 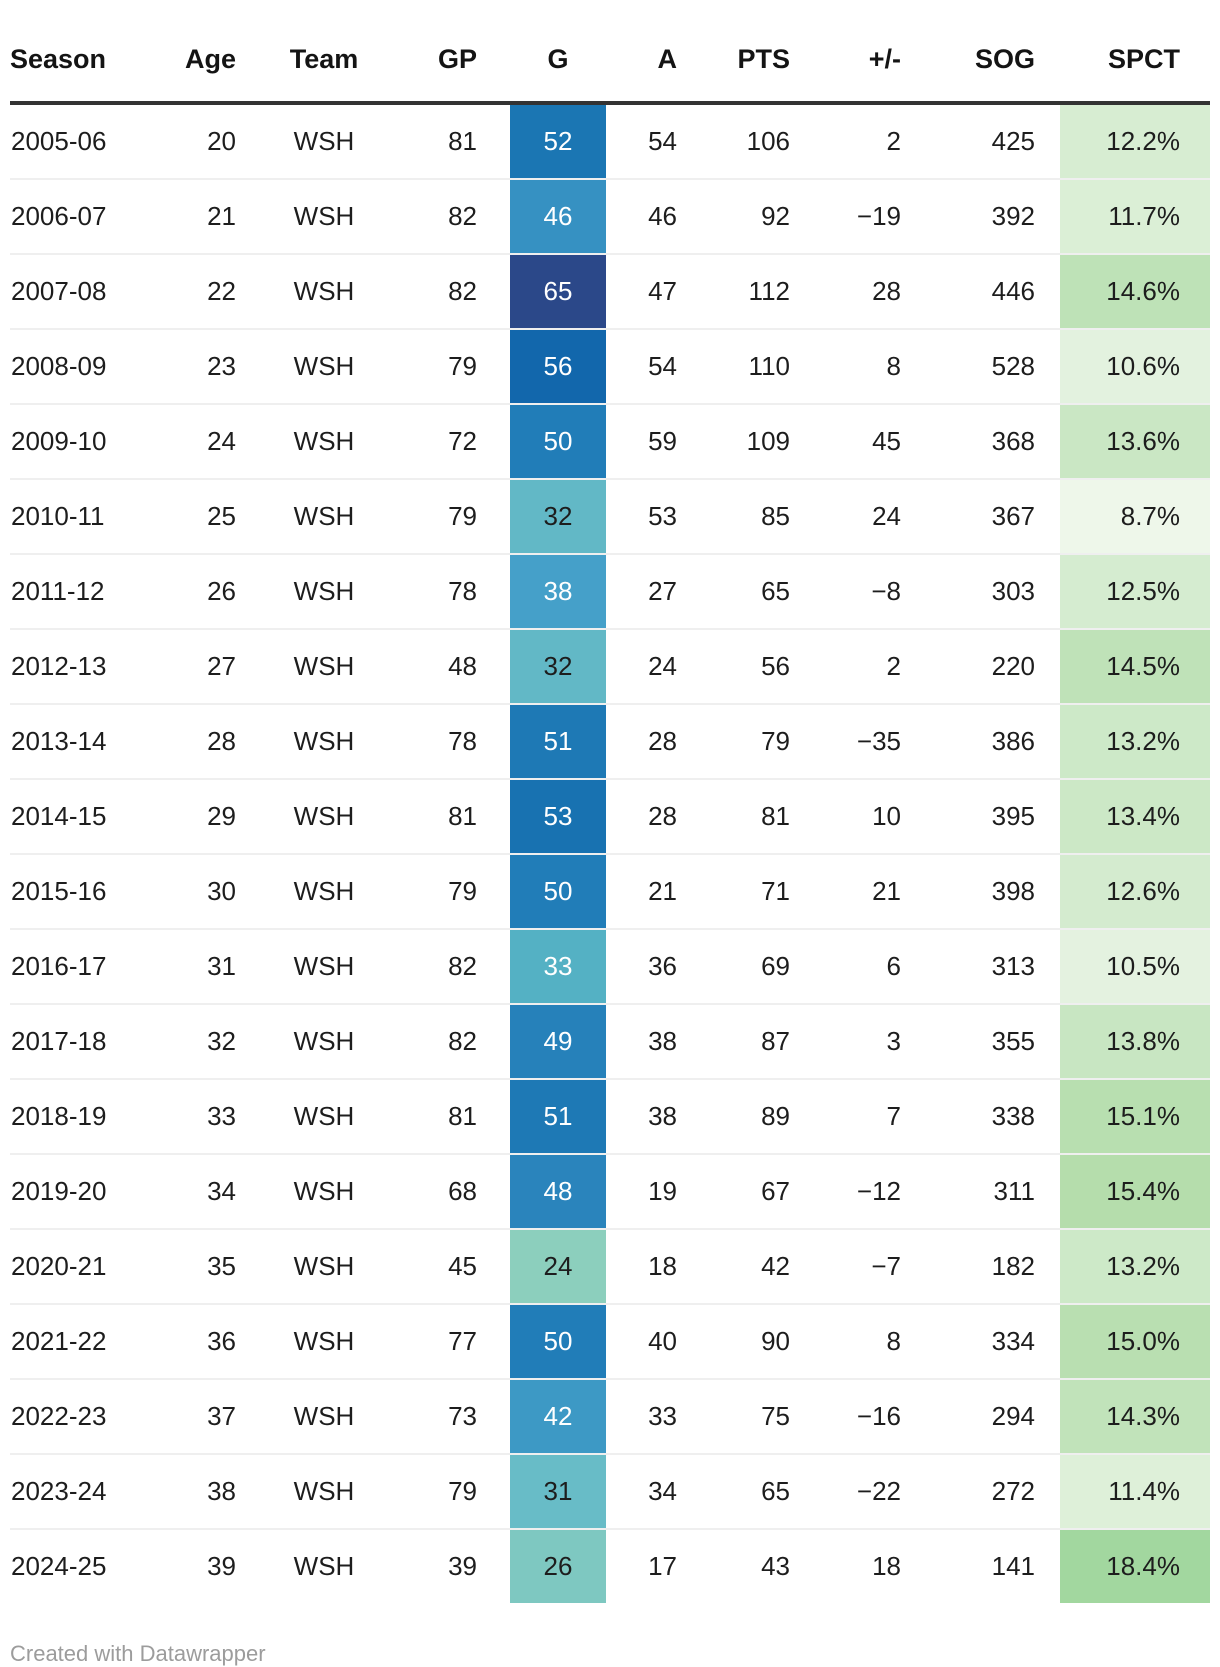 I want to click on table-row: 2020-21 35 WSH 45 24 18 42 −7 182 13.2%, so click(x=610, y=1266).